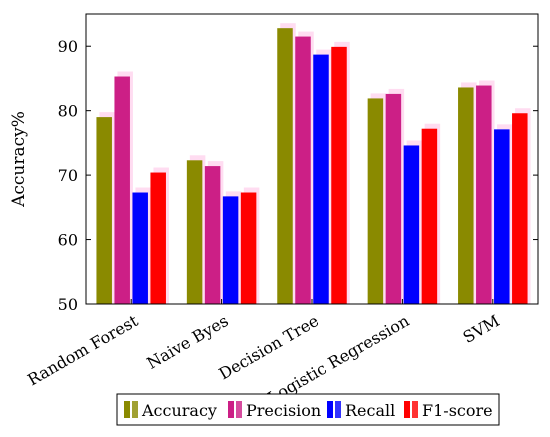 The height and width of the screenshot is (437, 550). I want to click on legend-label: Accuracy, so click(179, 410).